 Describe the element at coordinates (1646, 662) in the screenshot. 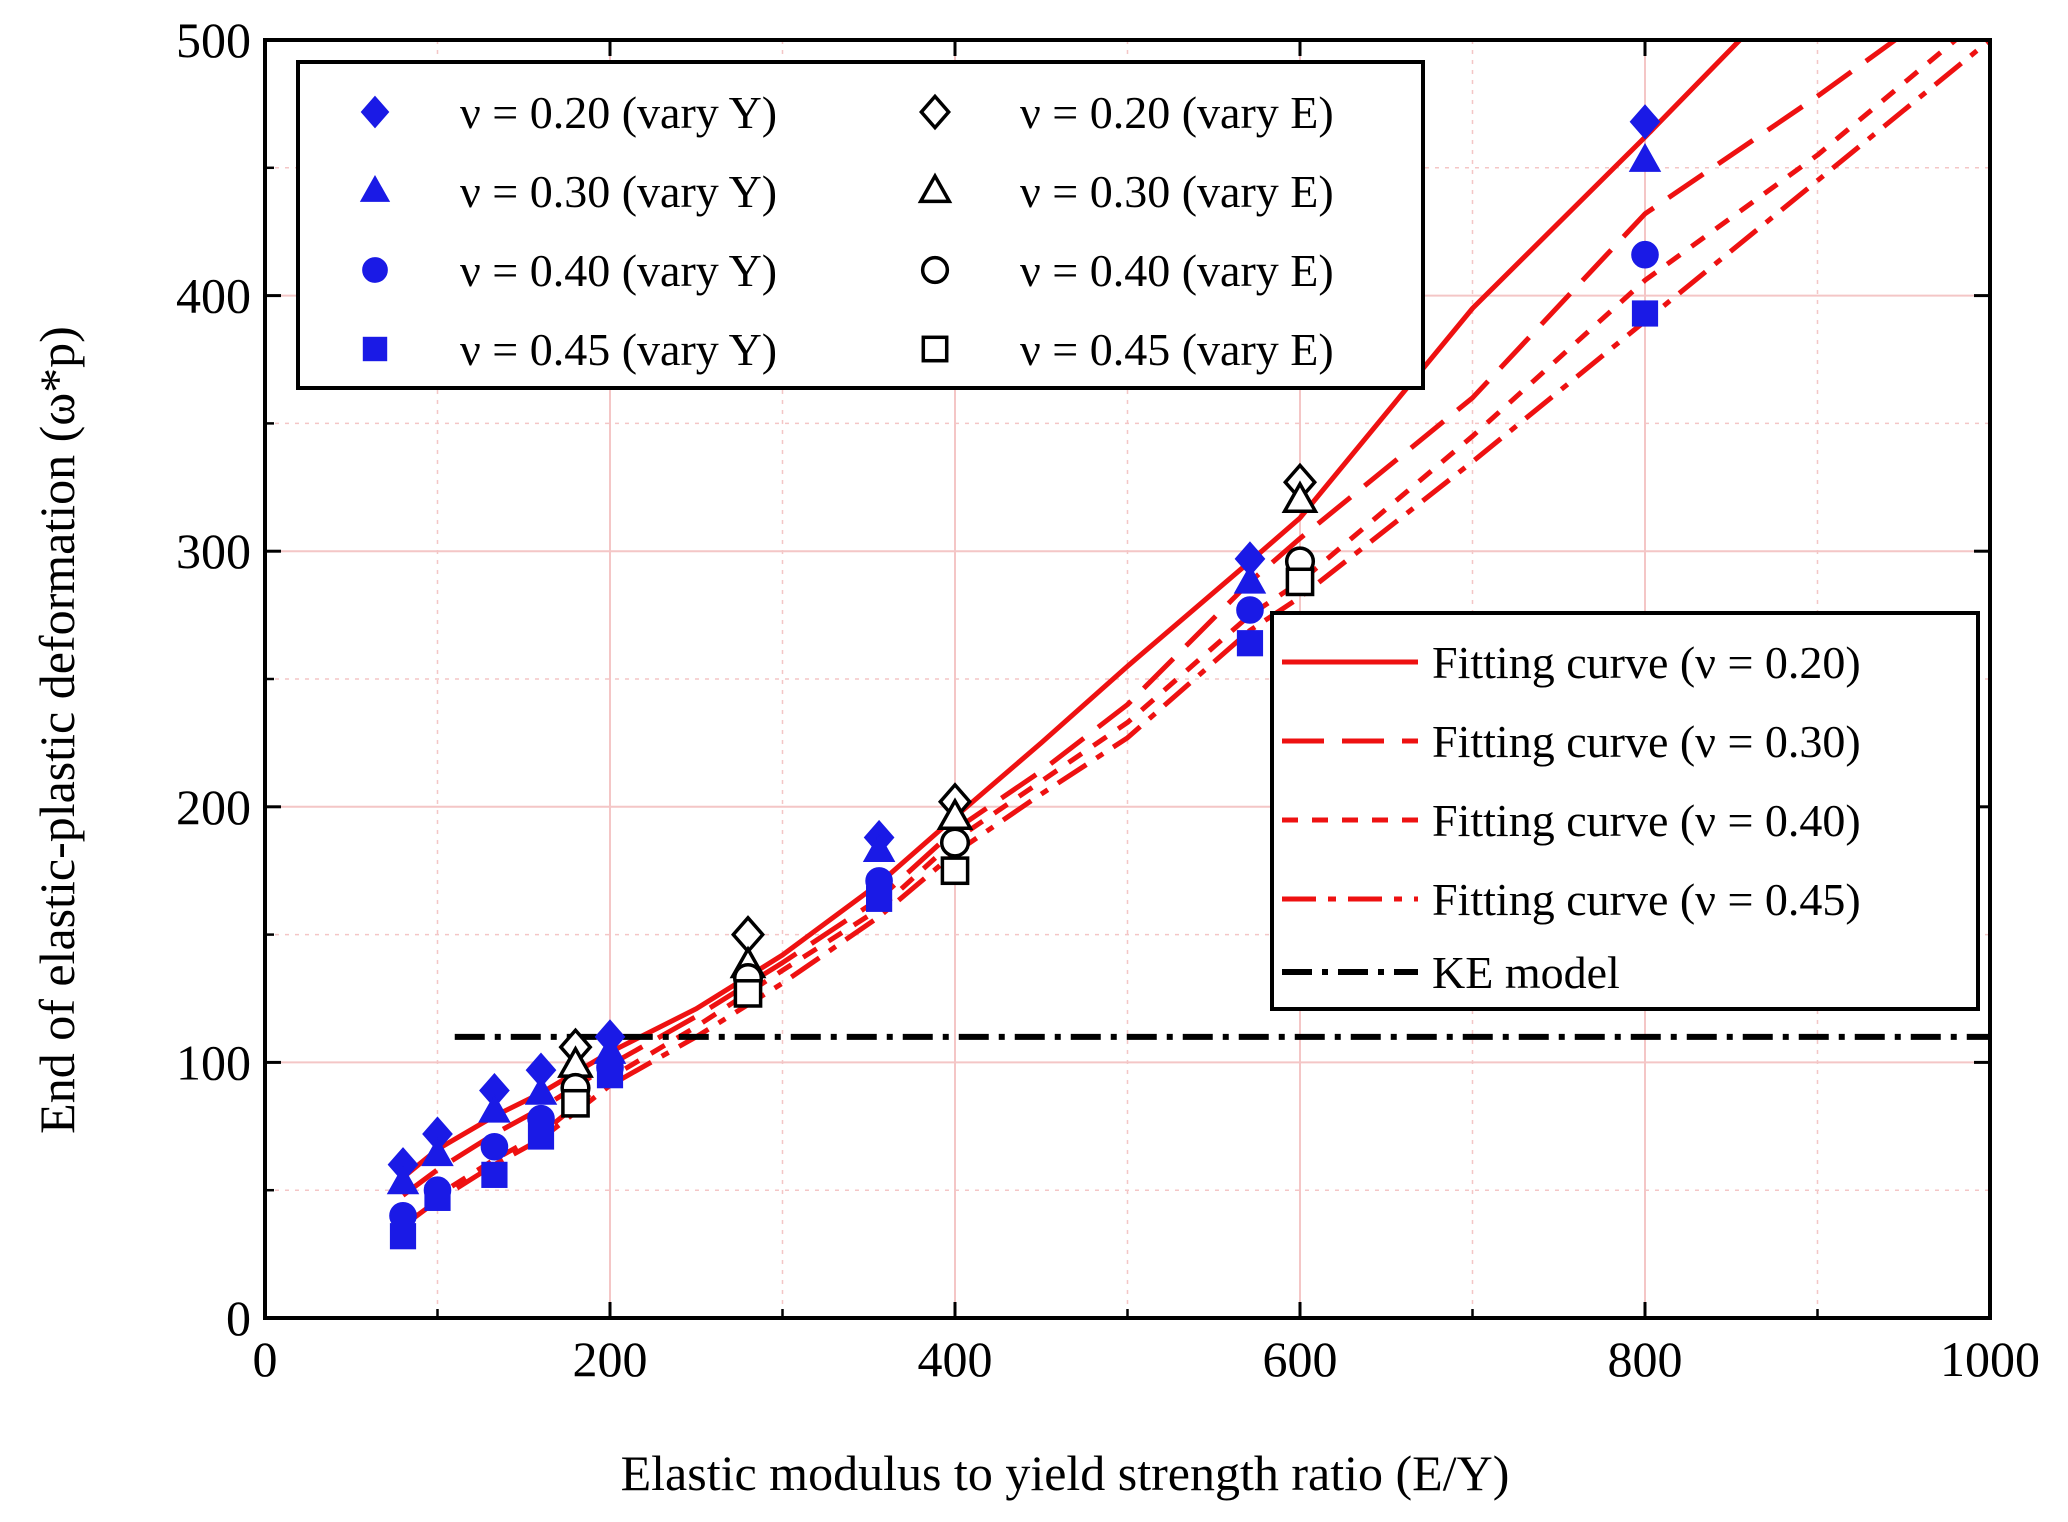

I see `legend-label: Fitting curve (ν = 0.20)` at that location.